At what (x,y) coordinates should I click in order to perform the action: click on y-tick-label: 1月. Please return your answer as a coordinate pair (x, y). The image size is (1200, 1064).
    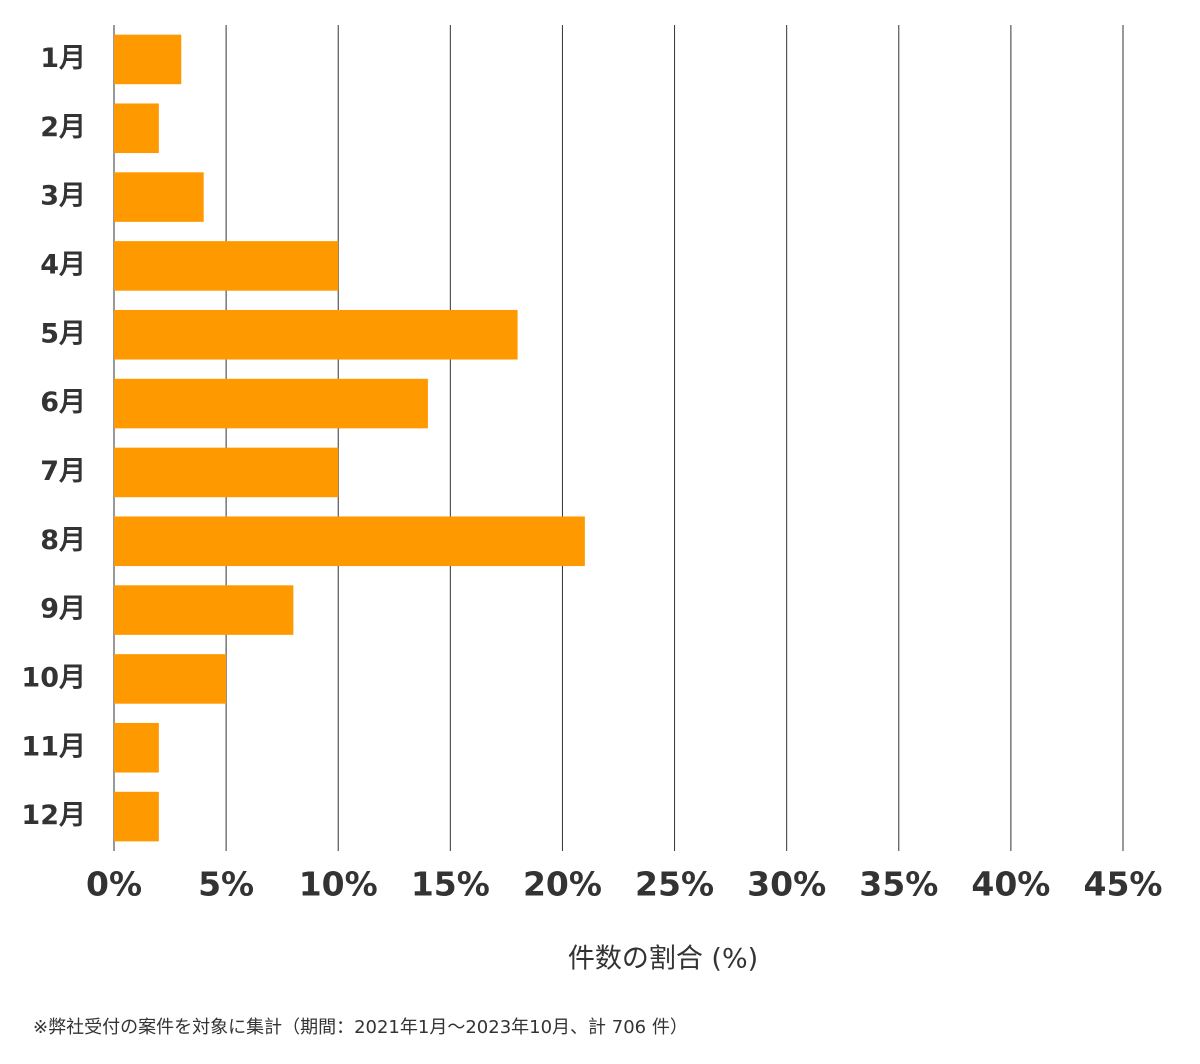
    Looking at the image, I should click on (63, 58).